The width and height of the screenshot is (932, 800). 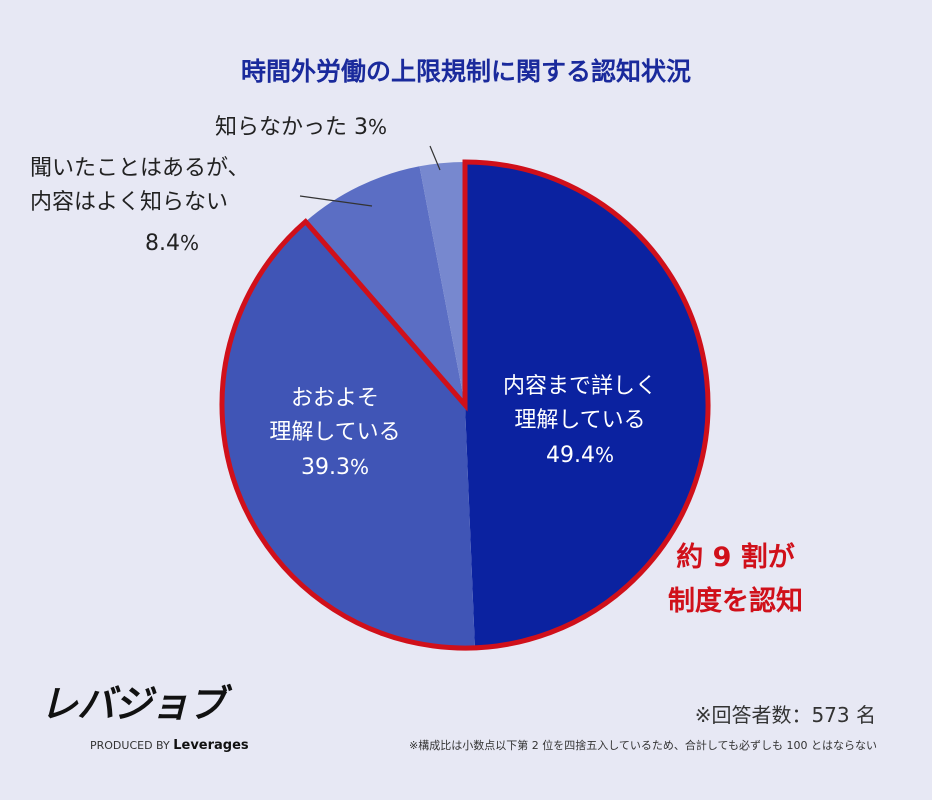 I want to click on callout-line: 制度を認知, so click(x=735, y=601).